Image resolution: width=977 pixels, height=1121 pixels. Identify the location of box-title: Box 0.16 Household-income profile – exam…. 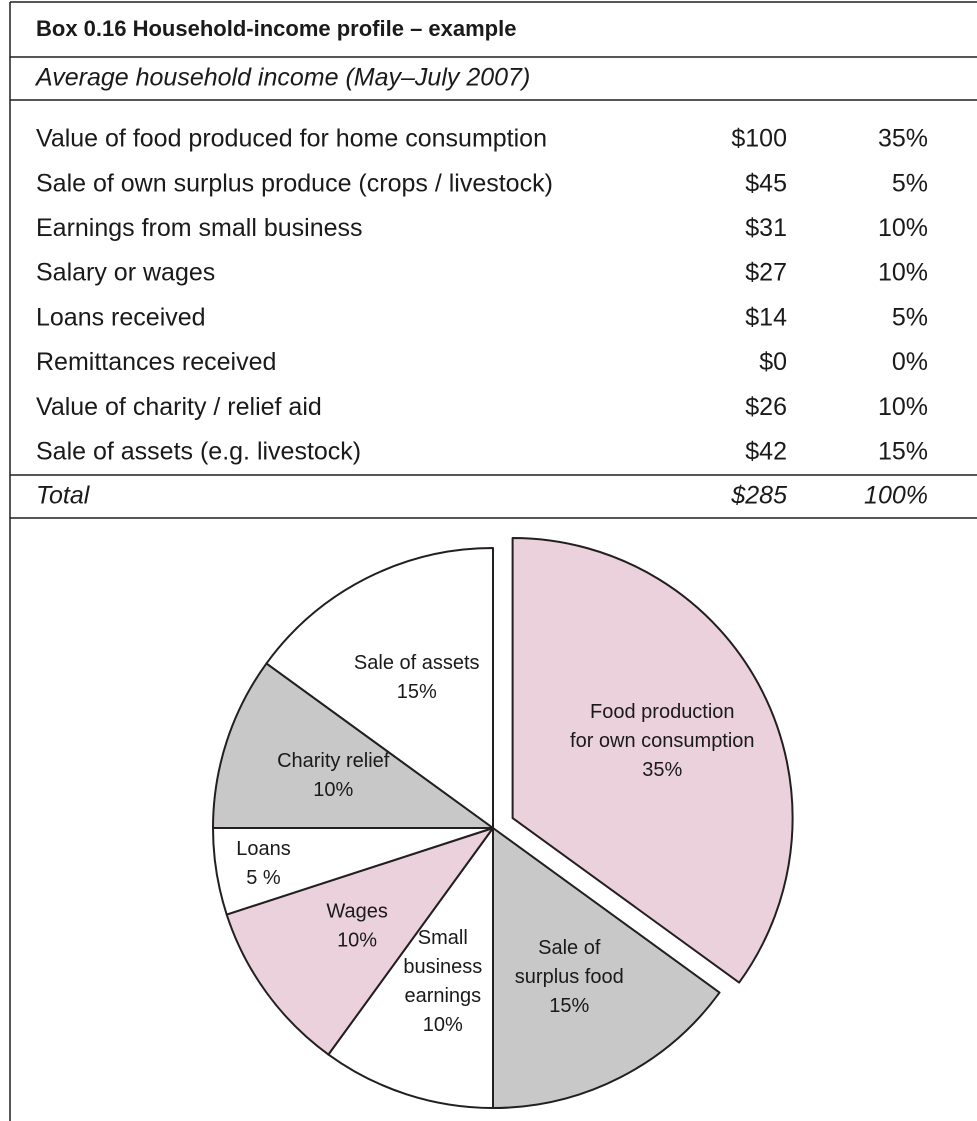
(276, 28).